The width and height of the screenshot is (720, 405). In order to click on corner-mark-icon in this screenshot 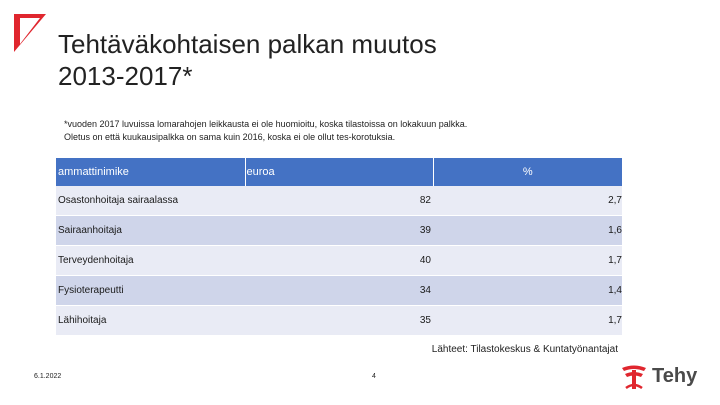, I will do `click(30, 33)`.